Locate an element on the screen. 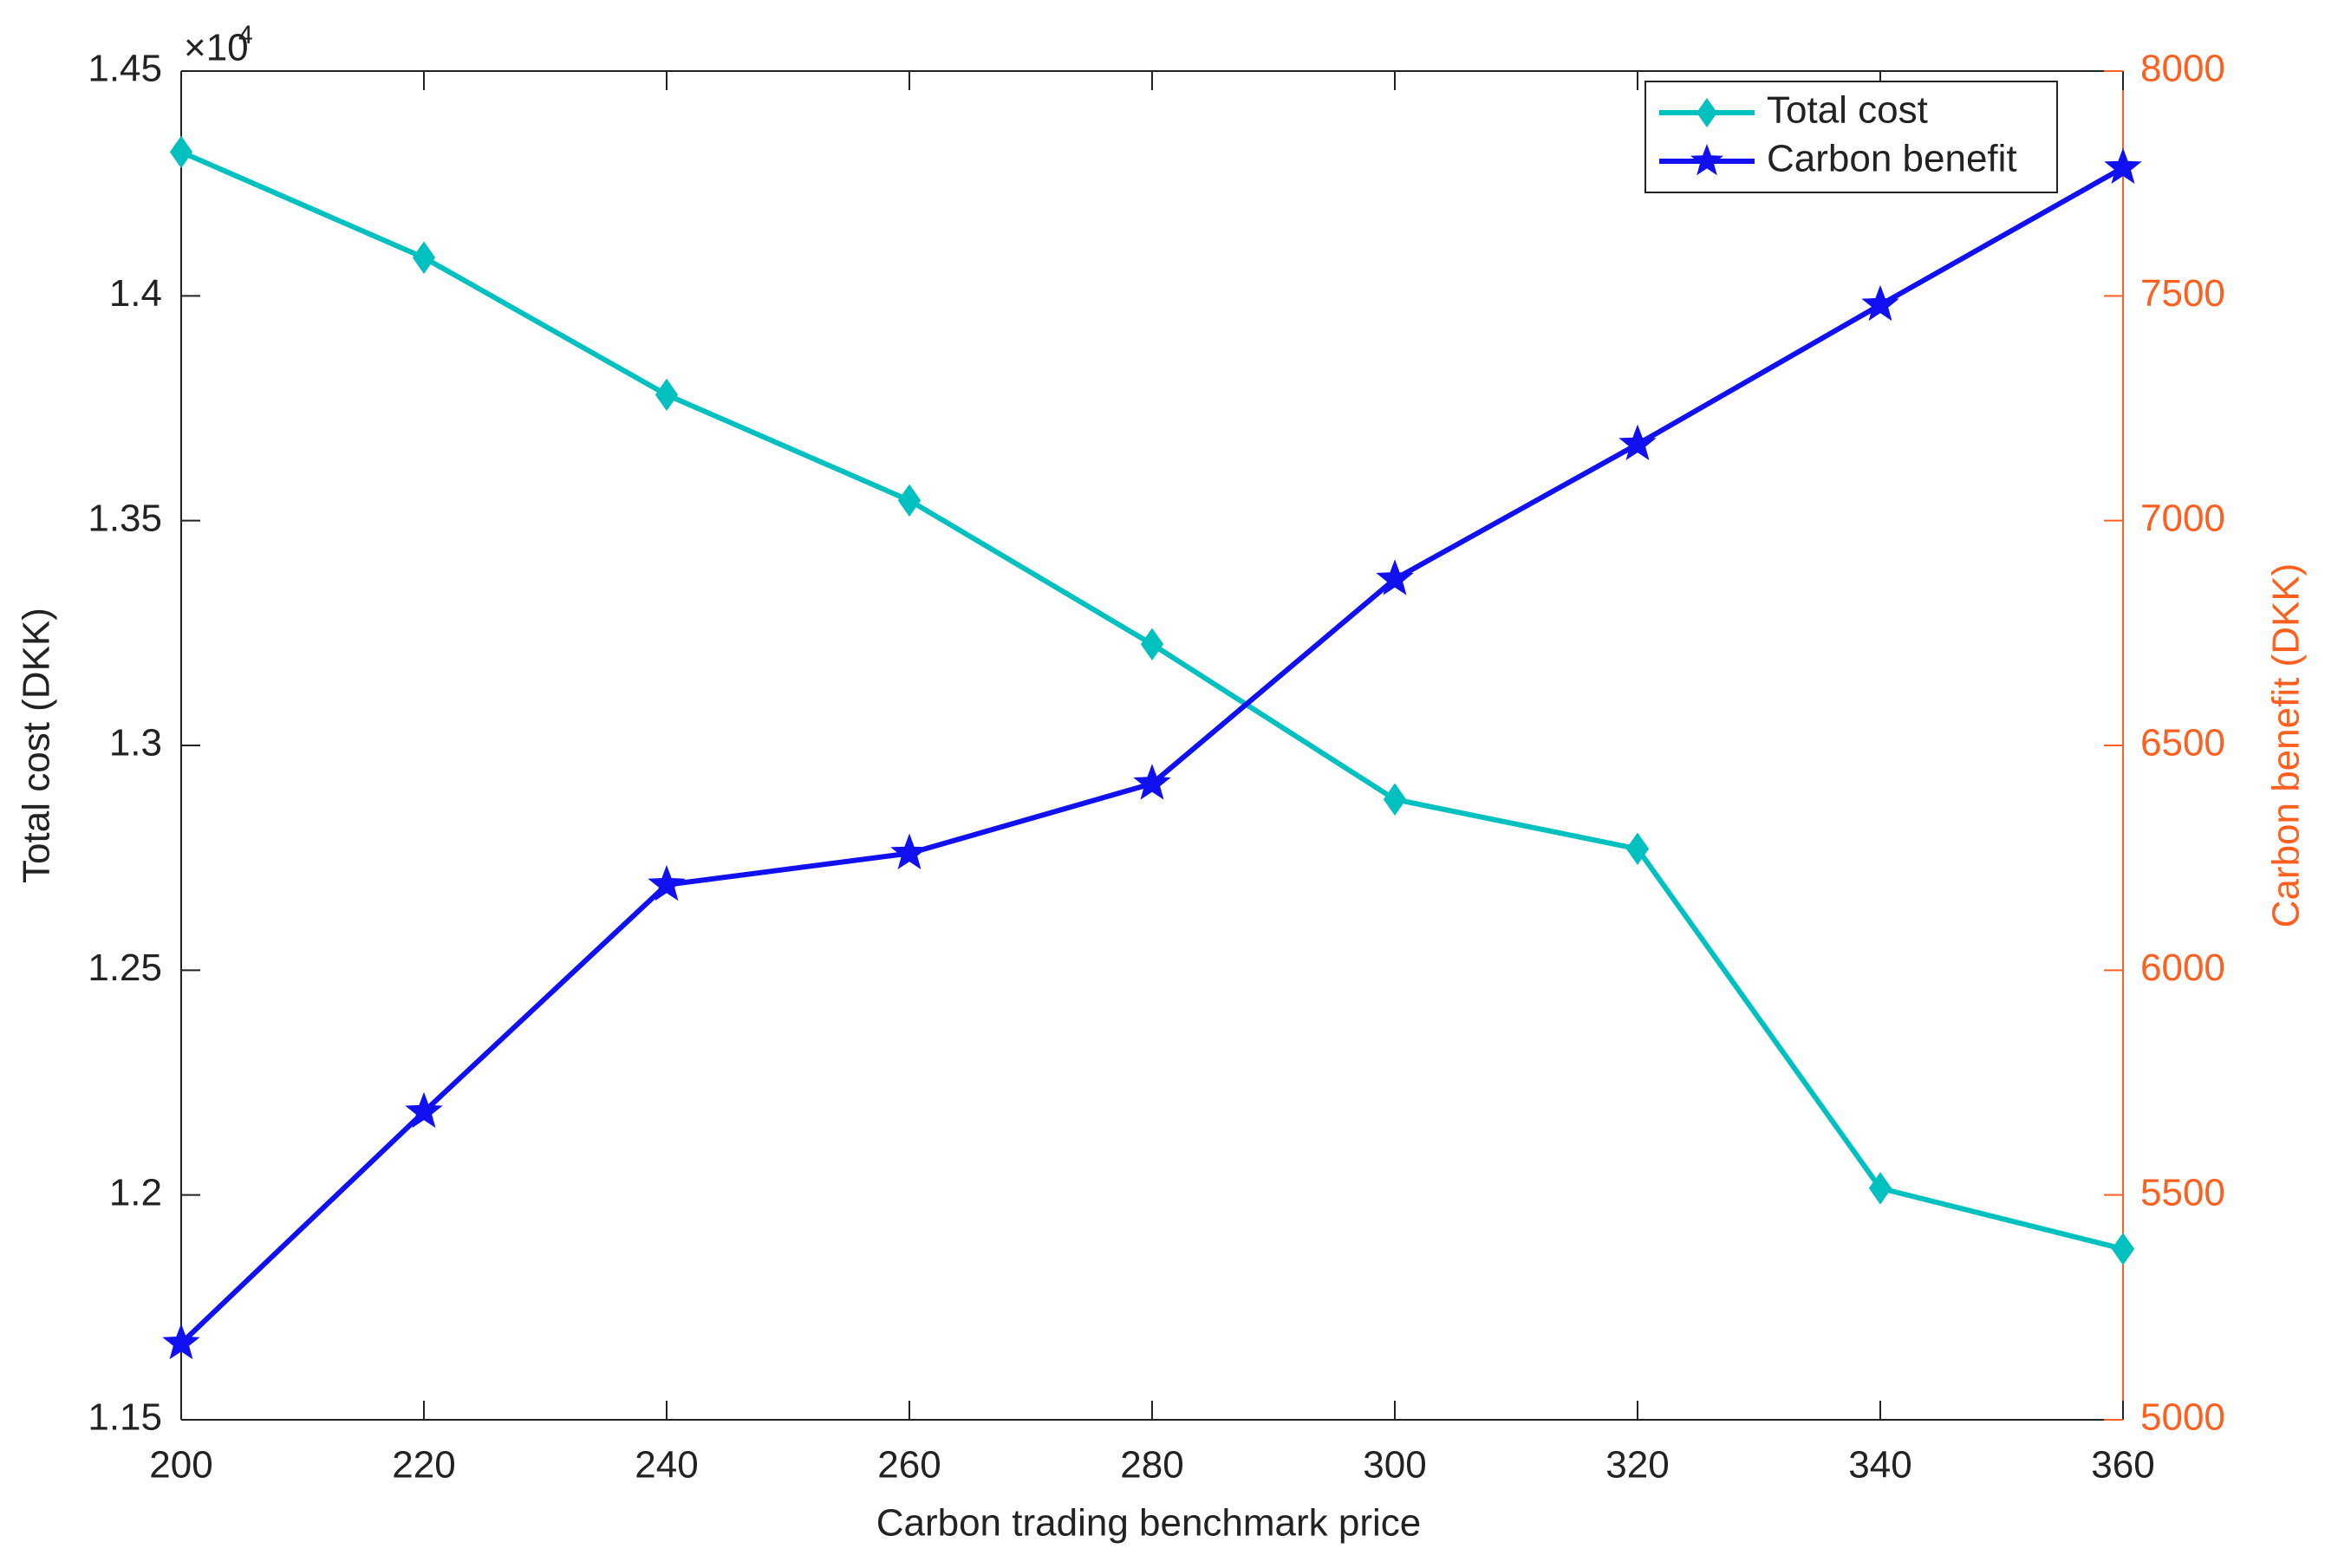 This screenshot has height=1568, width=2325. x-tick-label: 340 is located at coordinates (1879, 1465).